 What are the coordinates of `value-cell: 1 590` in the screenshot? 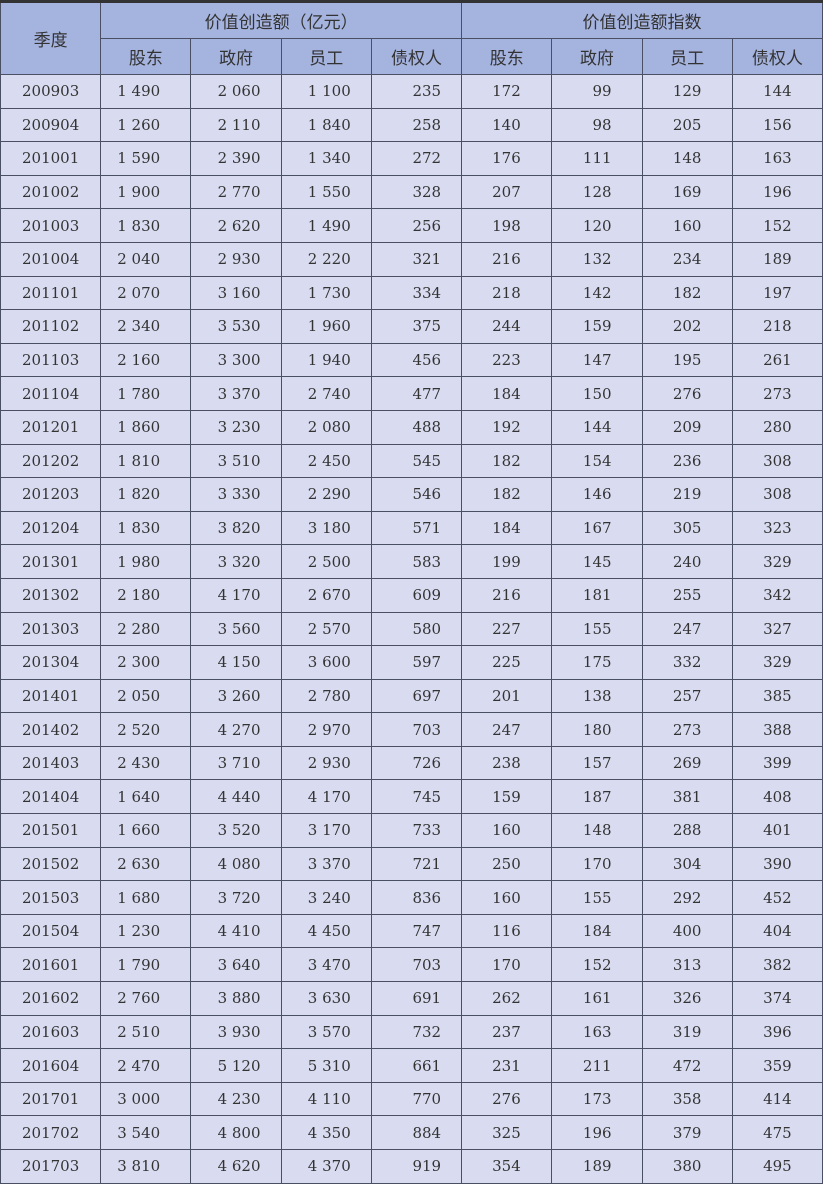 It's located at (146, 158).